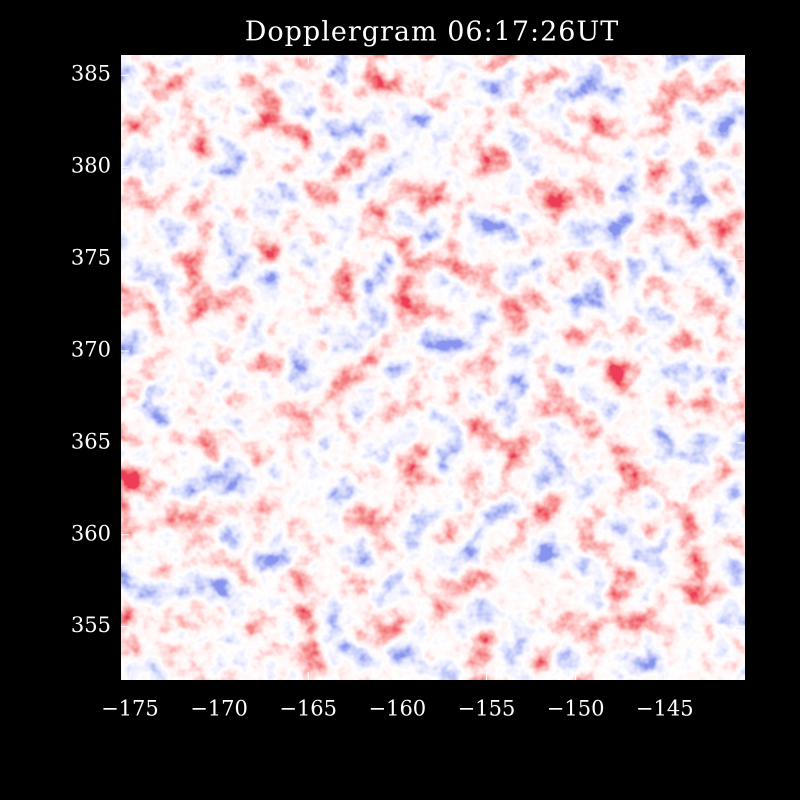 This screenshot has width=800, height=800. I want to click on x-tick-label: −165, so click(308, 709).